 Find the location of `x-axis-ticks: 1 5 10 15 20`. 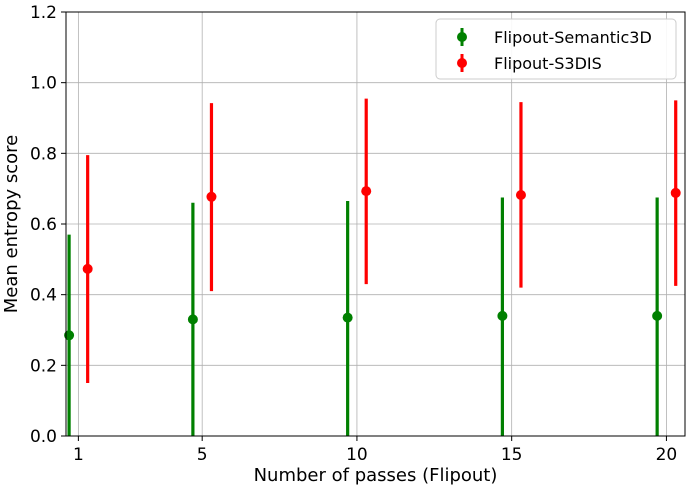

x-axis-ticks: 1 5 10 15 20 is located at coordinates (375, 450).